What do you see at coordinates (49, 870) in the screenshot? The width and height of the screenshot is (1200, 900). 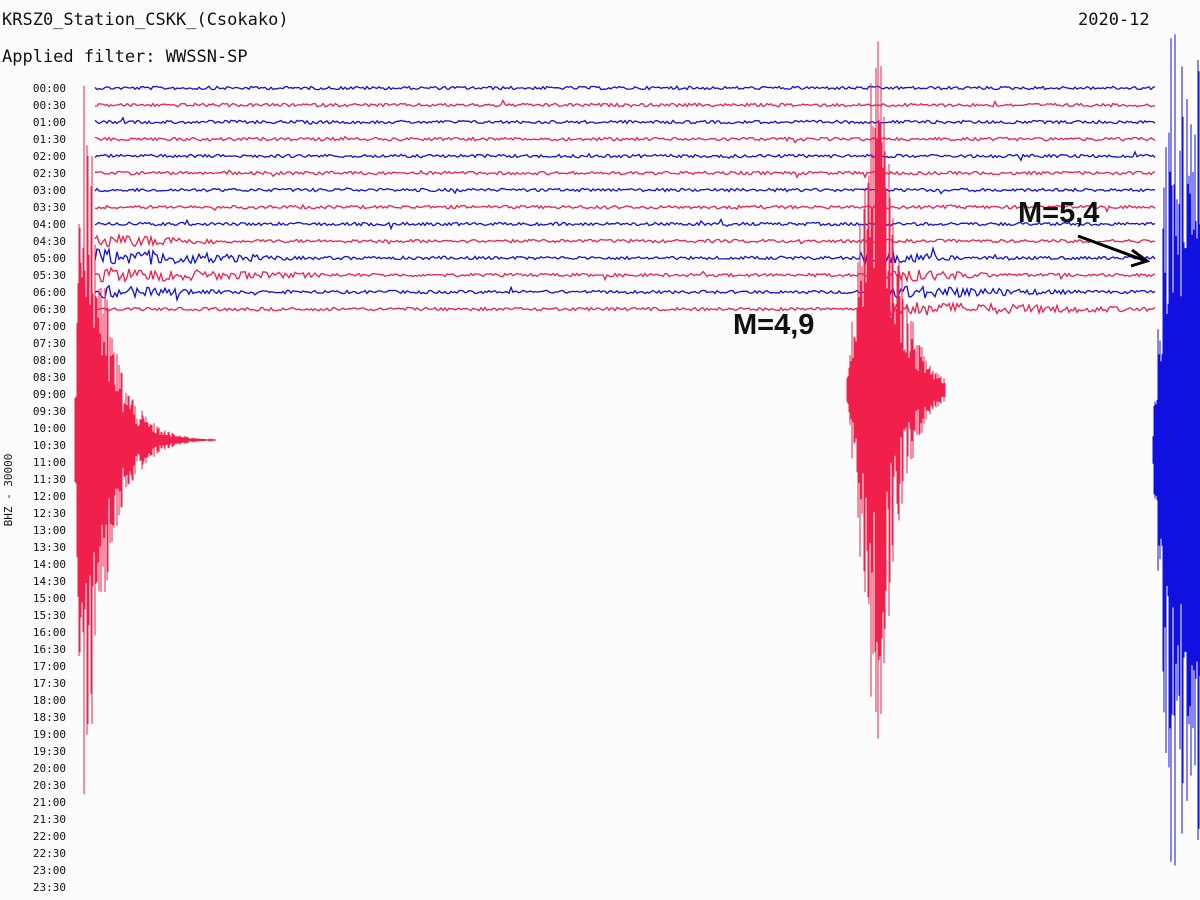 I see `time-label: 23:00` at bounding box center [49, 870].